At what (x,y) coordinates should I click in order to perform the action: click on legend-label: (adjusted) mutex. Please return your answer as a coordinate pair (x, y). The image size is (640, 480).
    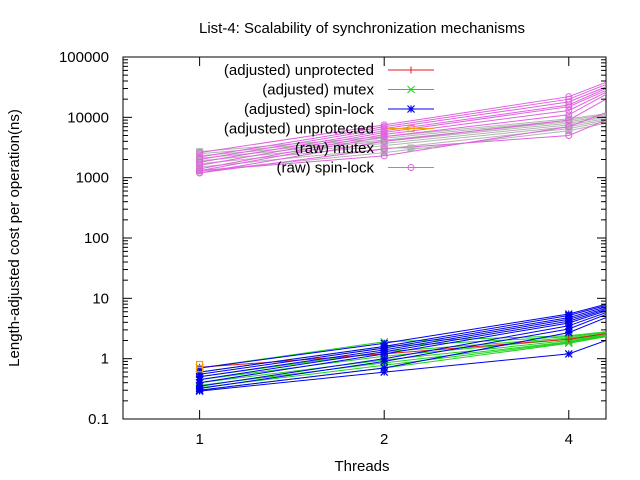
    Looking at the image, I should click on (318, 90).